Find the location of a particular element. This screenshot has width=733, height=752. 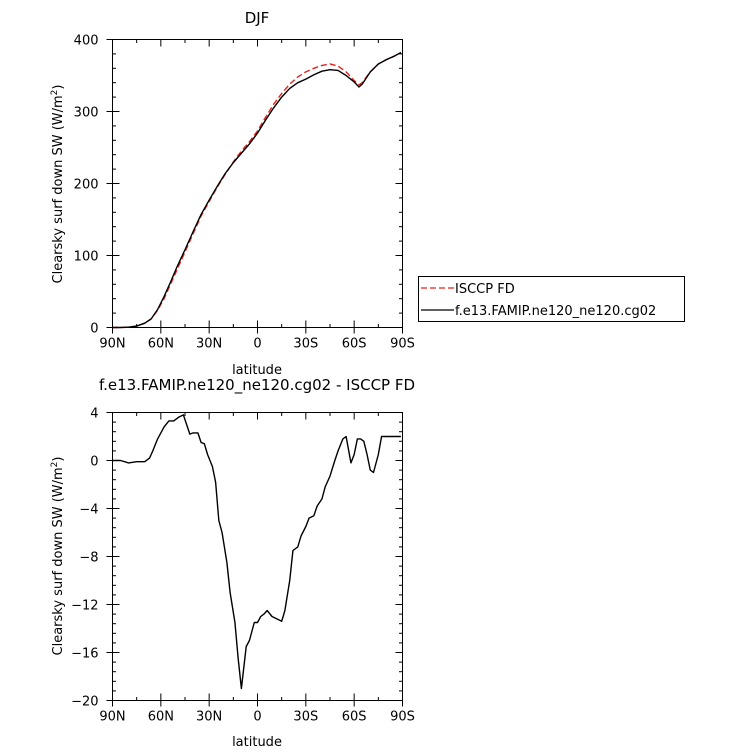

top-x-tick-label: 60N is located at coordinates (161, 344).